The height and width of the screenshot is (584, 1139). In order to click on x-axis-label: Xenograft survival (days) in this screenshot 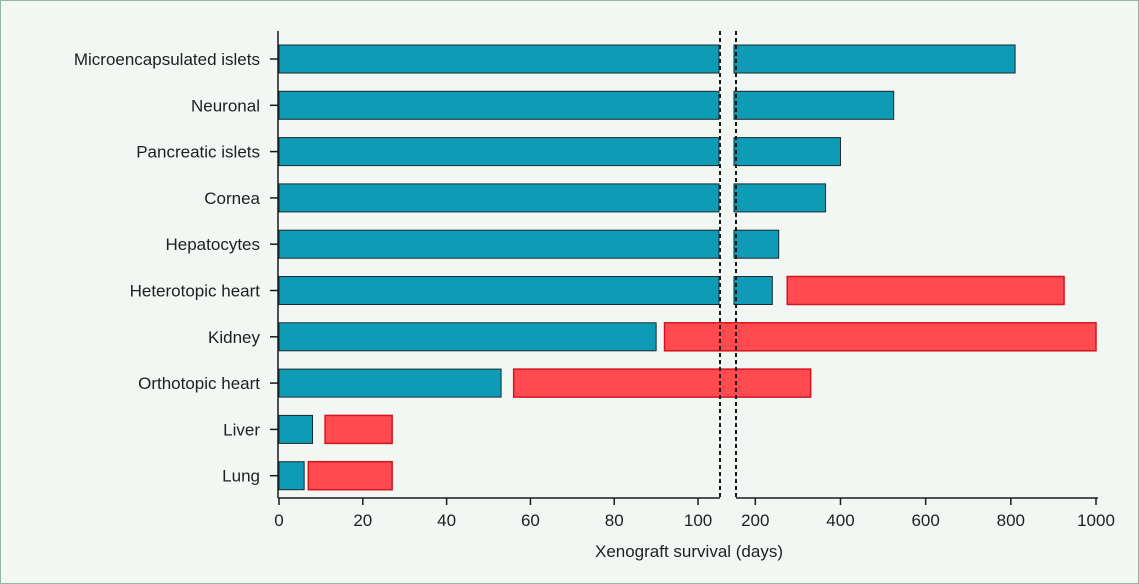, I will do `click(689, 551)`.